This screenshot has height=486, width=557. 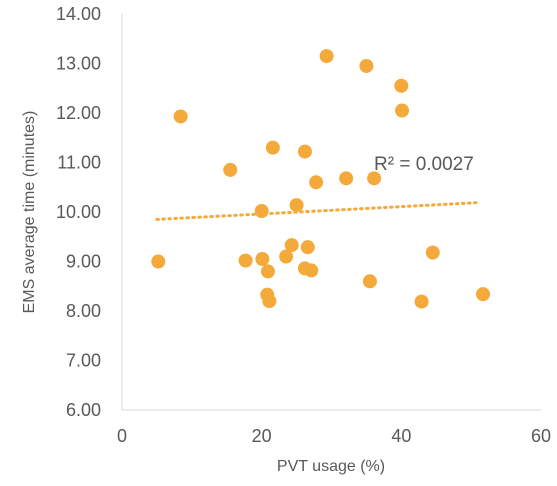 I want to click on r-squared-label: R² = 0.0027, so click(x=424, y=164).